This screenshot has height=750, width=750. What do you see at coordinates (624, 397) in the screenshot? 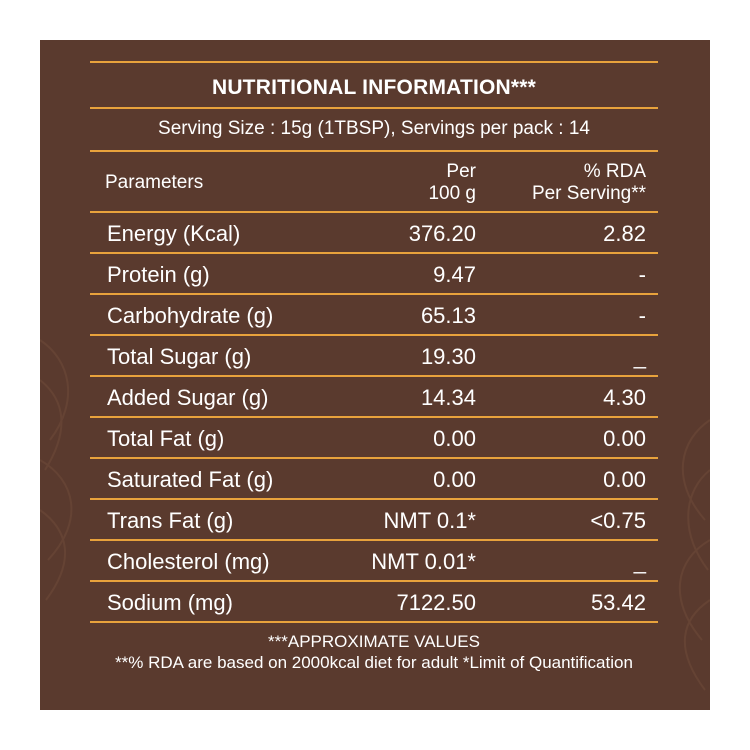
I see `row-rda: 4.30` at bounding box center [624, 397].